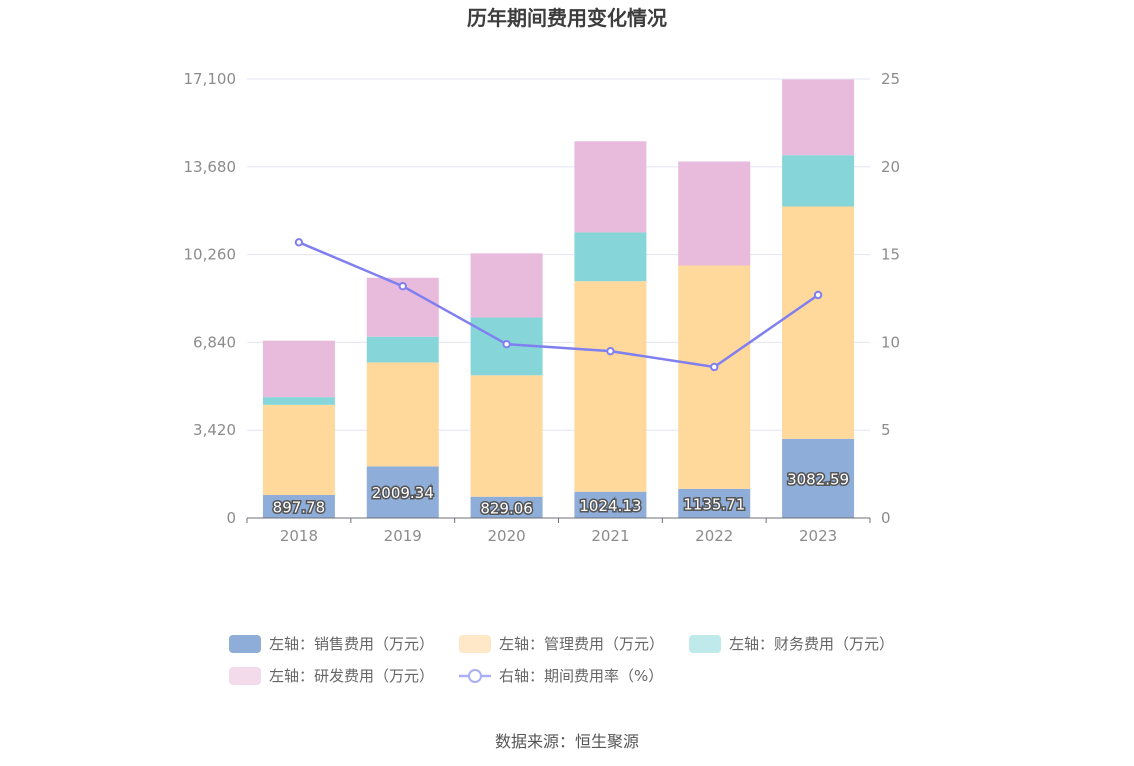 The height and width of the screenshot is (766, 1134). Describe the element at coordinates (890, 255) in the screenshot. I see `y-right-tick-label: 15` at that location.